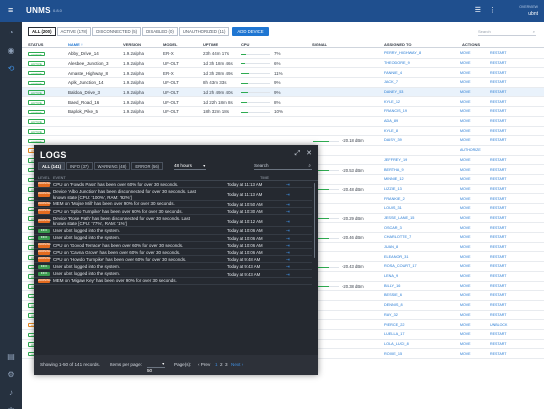  What do you see at coordinates (11, 50) in the screenshot?
I see `sites-icon: ◉` at bounding box center [11, 50].